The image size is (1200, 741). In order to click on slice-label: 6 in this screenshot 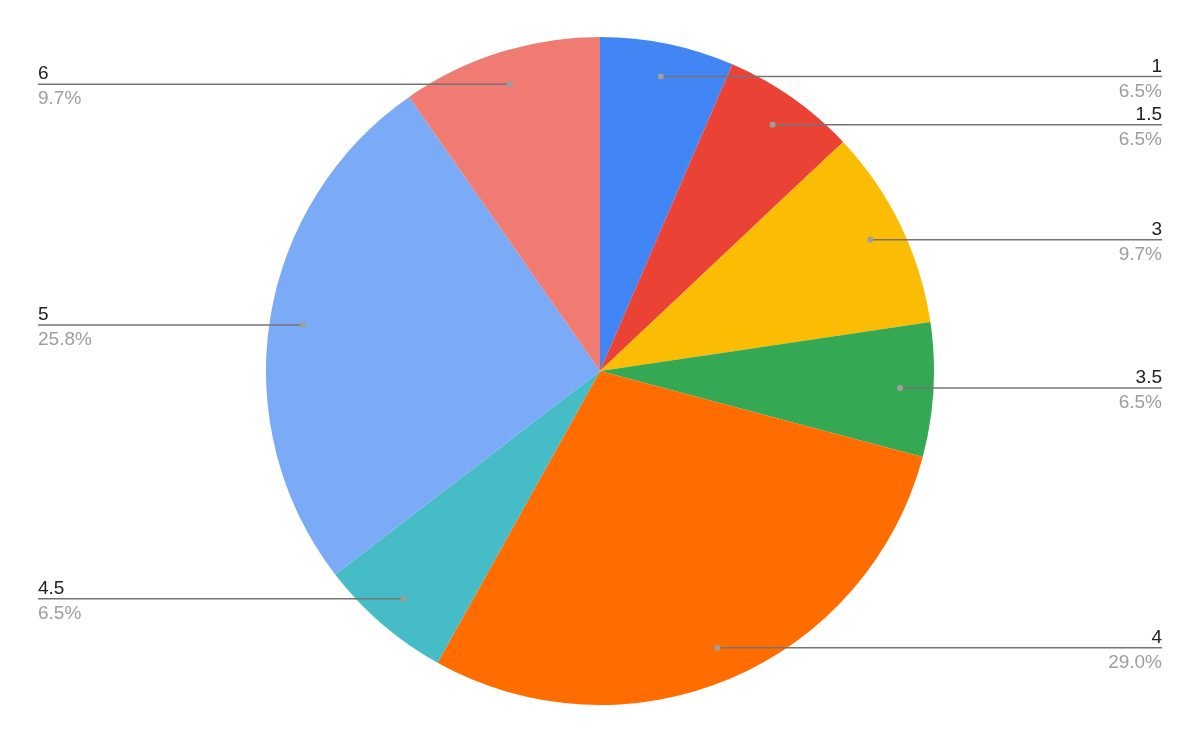, I will do `click(43, 73)`.